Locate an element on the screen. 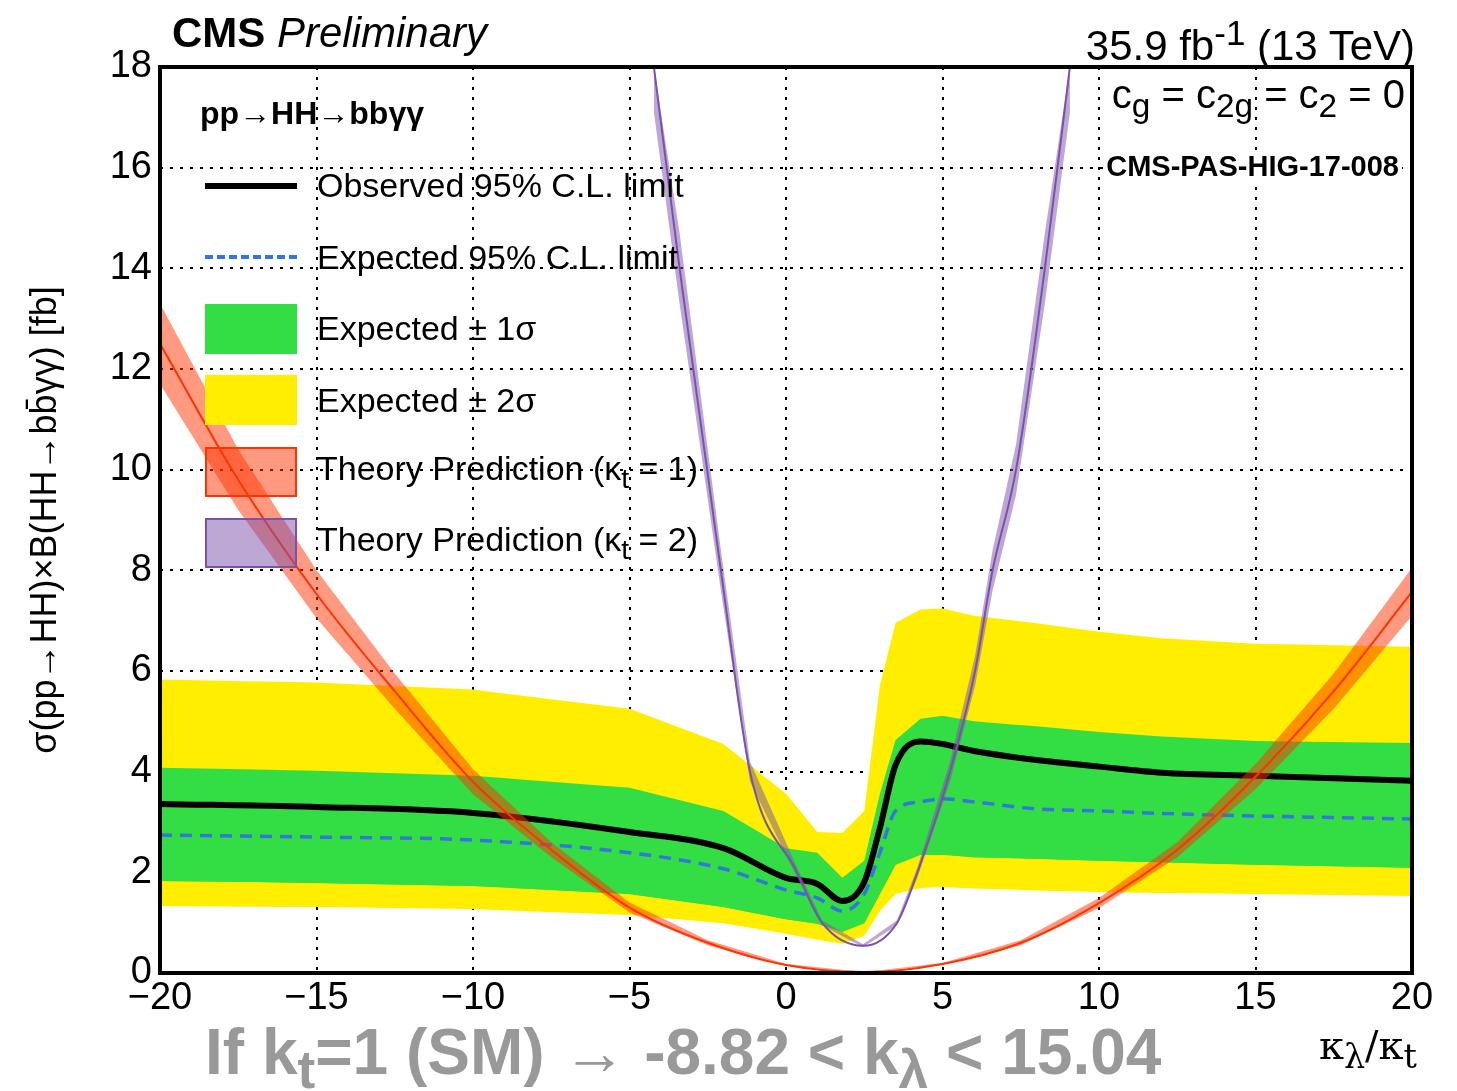 The image size is (1457, 1091). x-tick-label: 5 is located at coordinates (942, 996).